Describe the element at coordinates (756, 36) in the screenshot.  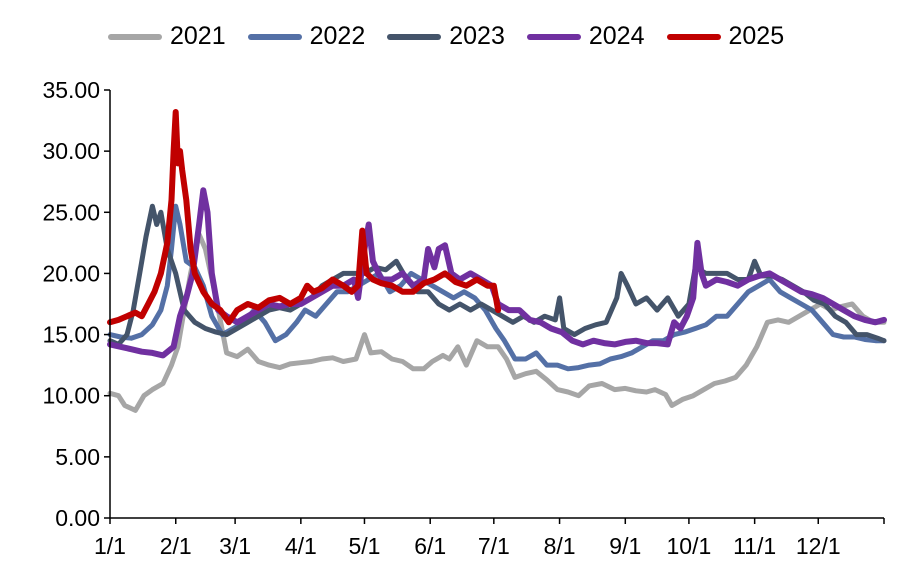
I see `legend-label: 2025` at that location.